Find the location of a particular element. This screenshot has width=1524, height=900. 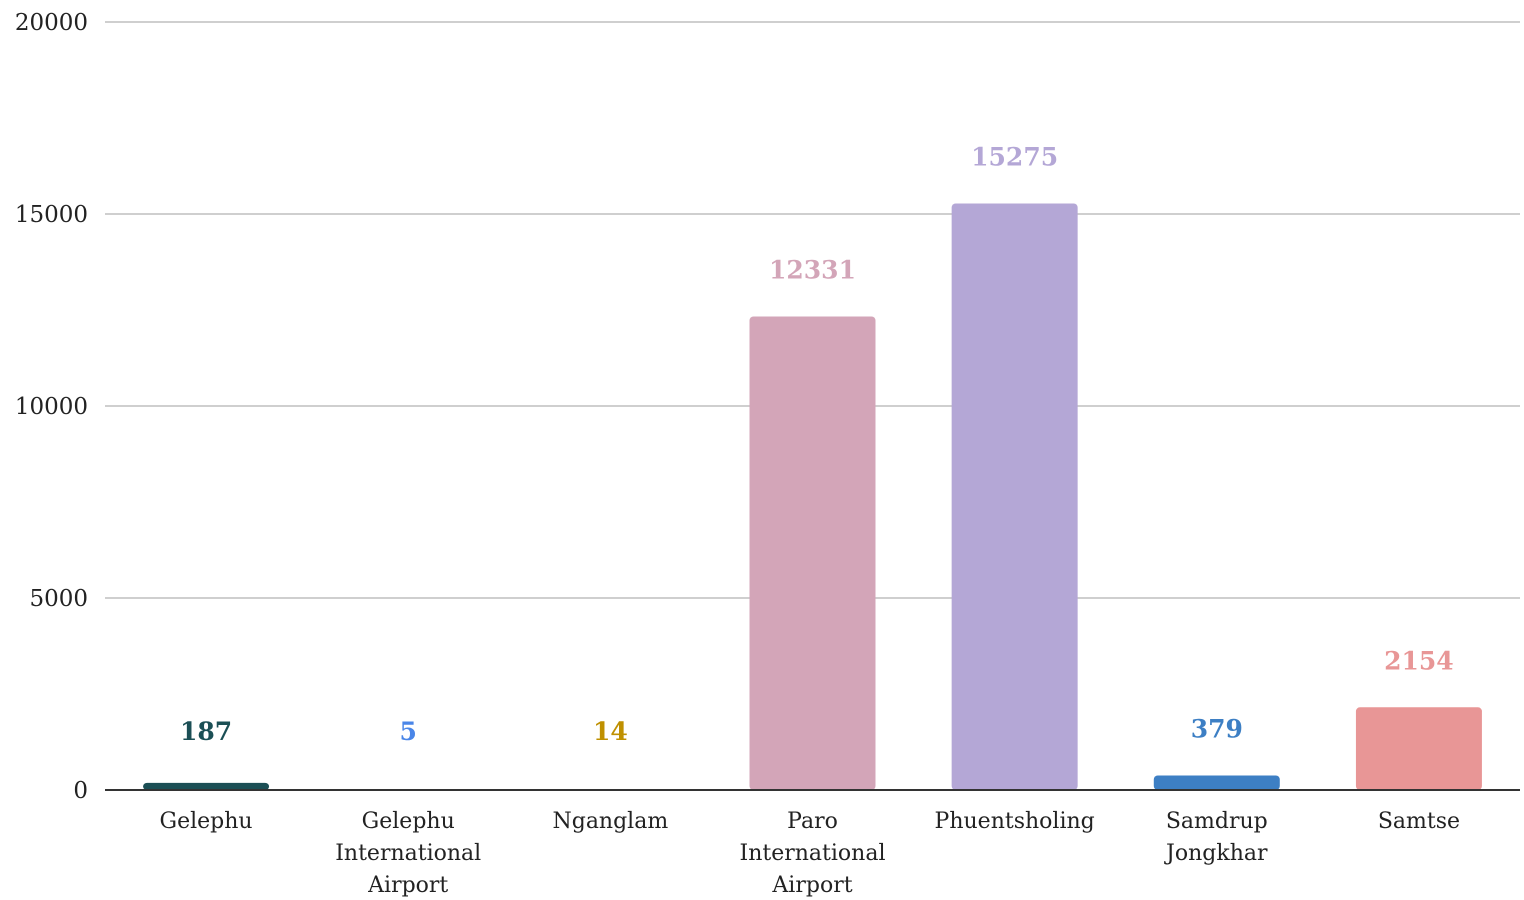

x-tick-label: Gelephu is located at coordinates (206, 821).